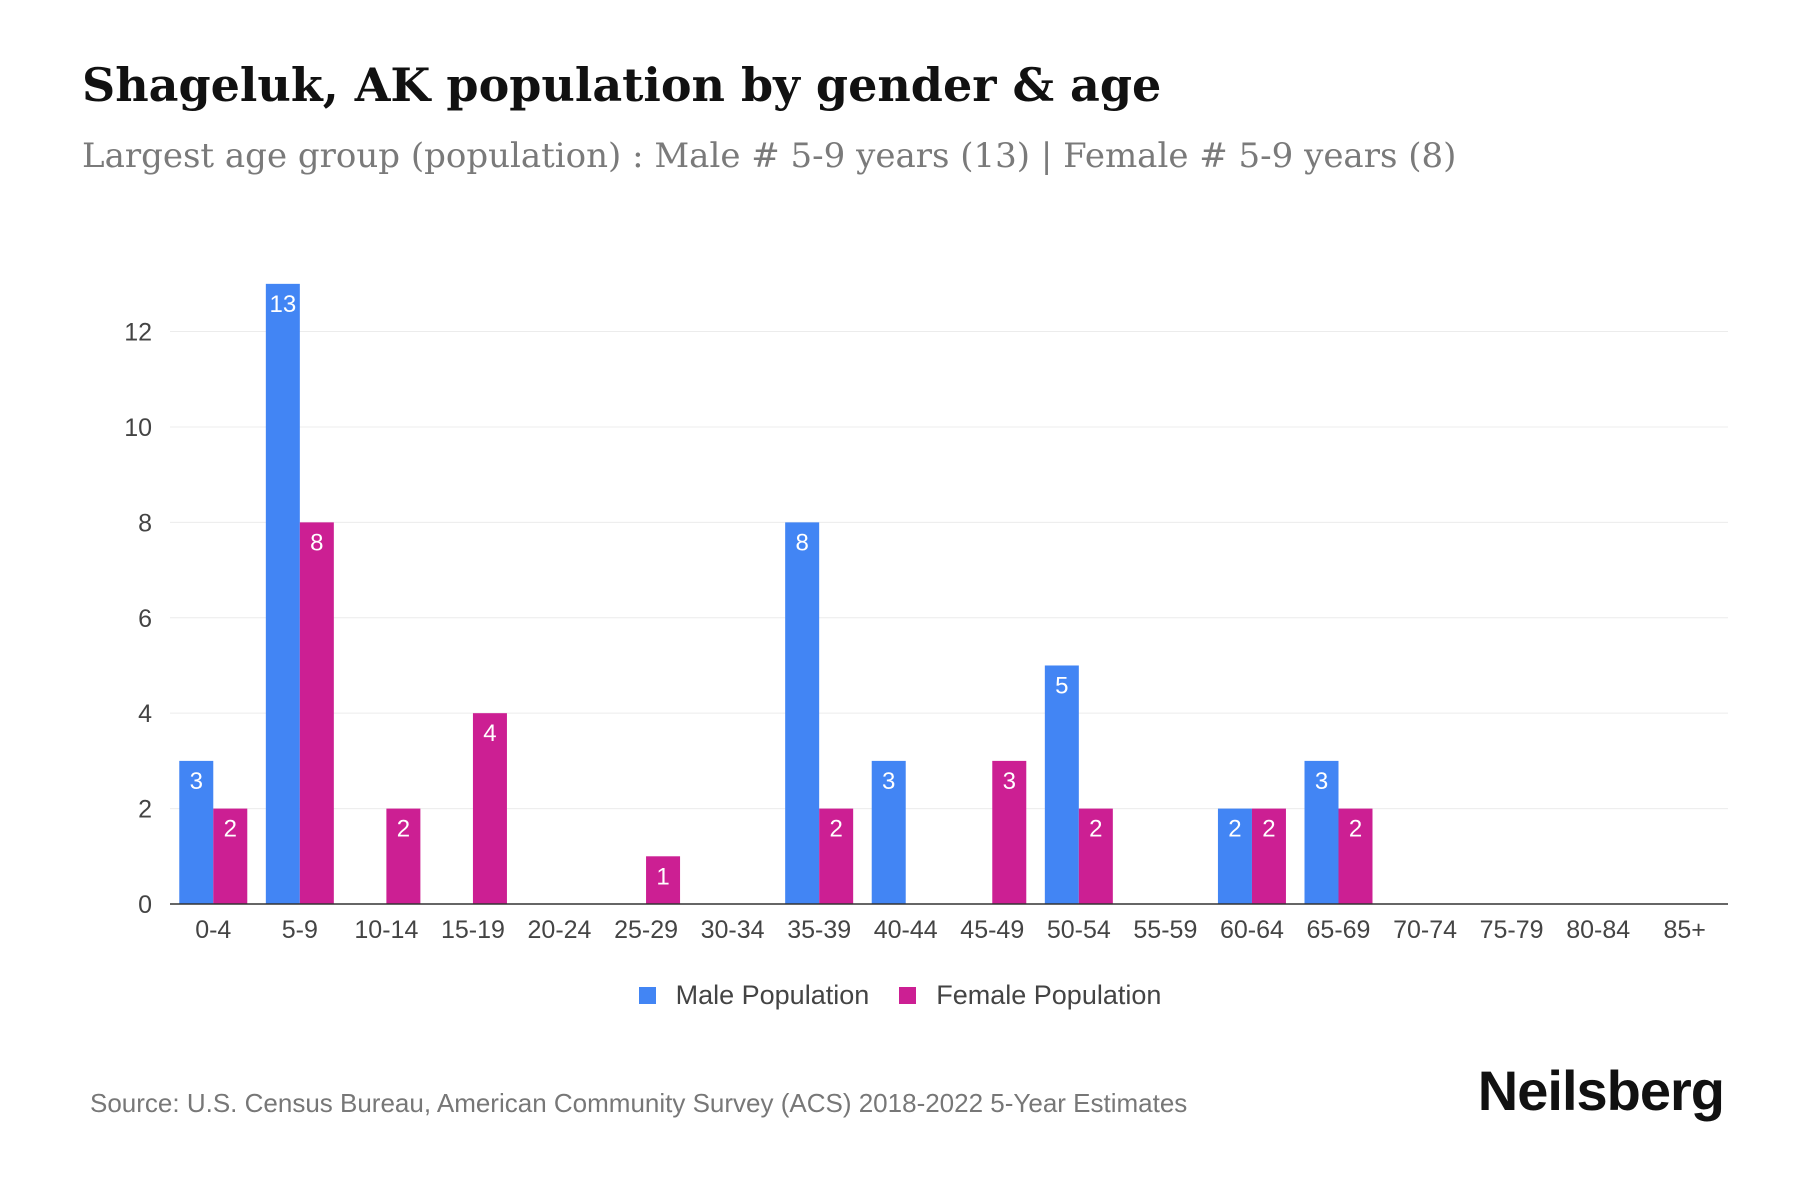 The width and height of the screenshot is (1800, 1200). I want to click on y-tick-label: 2, so click(145, 810).